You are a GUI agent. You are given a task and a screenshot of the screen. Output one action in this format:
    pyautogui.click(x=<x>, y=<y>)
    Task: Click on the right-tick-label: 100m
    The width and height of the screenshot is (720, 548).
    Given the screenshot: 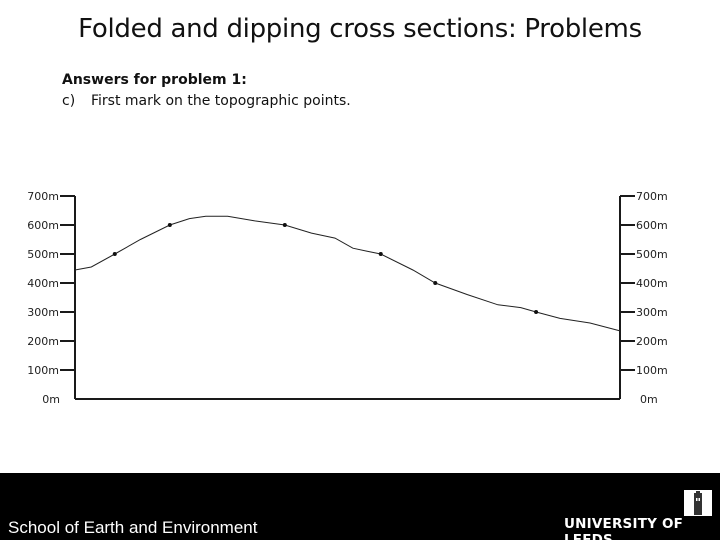 What is the action you would take?
    pyautogui.click(x=652, y=370)
    